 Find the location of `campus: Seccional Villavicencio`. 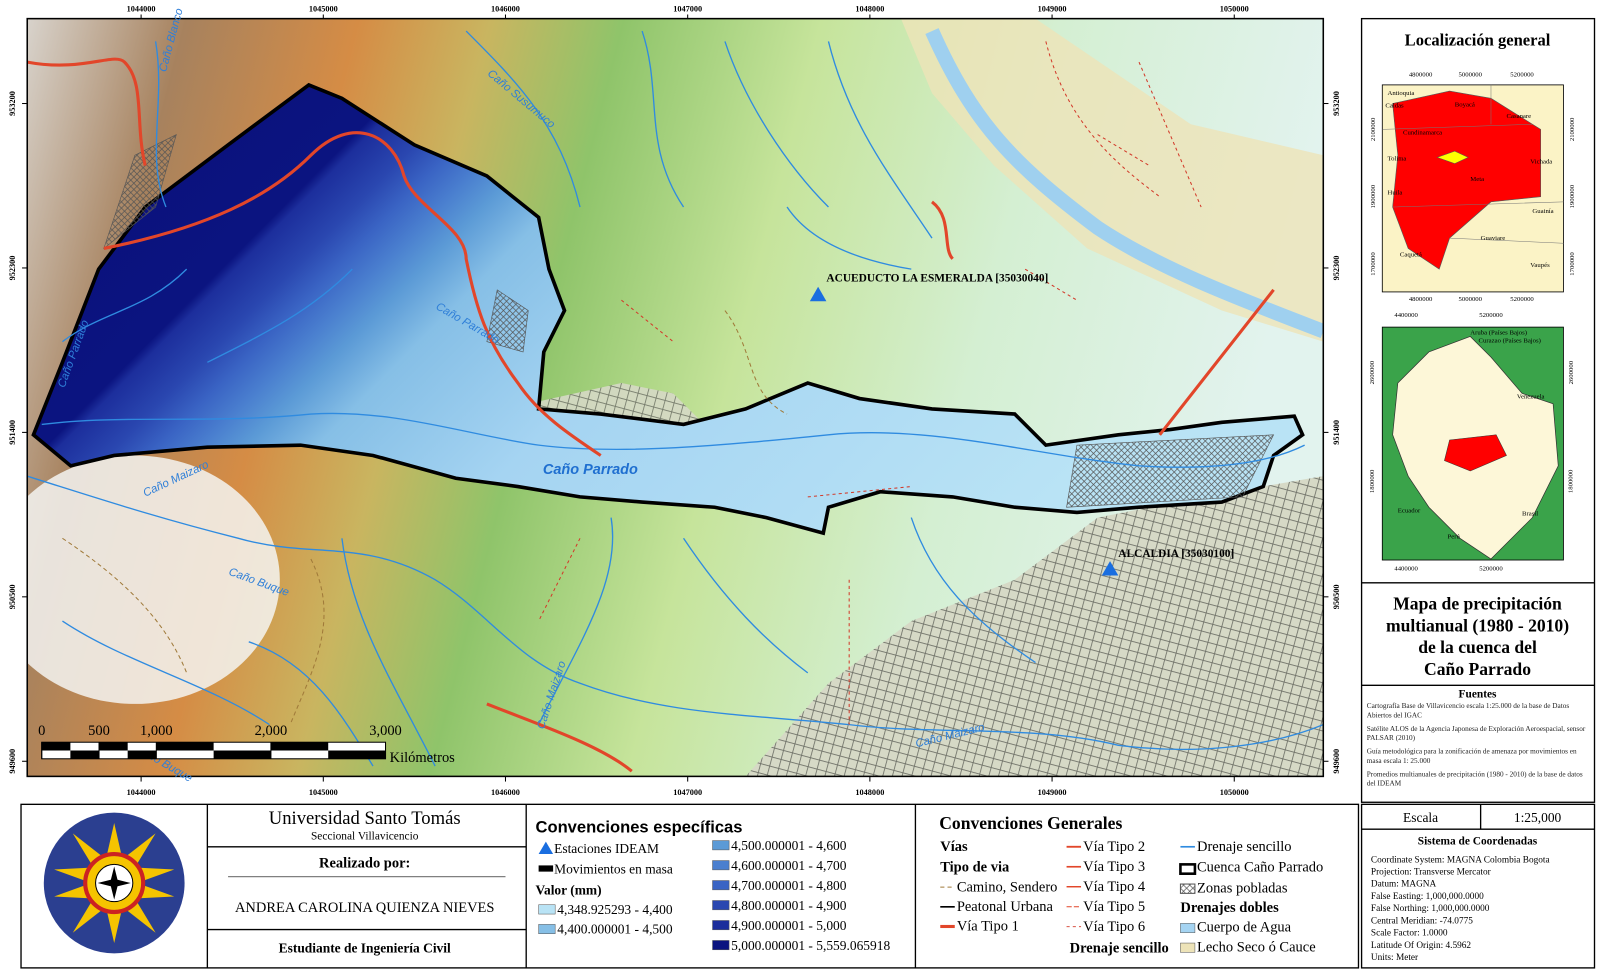

campus: Seccional Villavicencio is located at coordinates (365, 837).